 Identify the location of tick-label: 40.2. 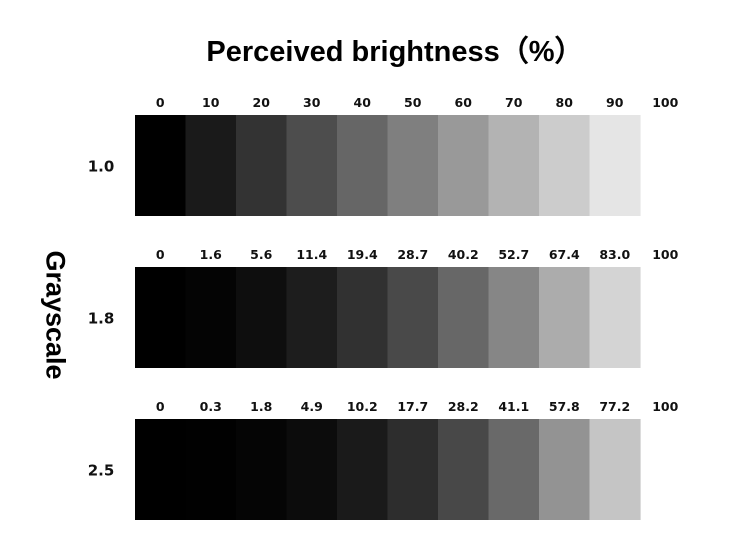
(463, 254).